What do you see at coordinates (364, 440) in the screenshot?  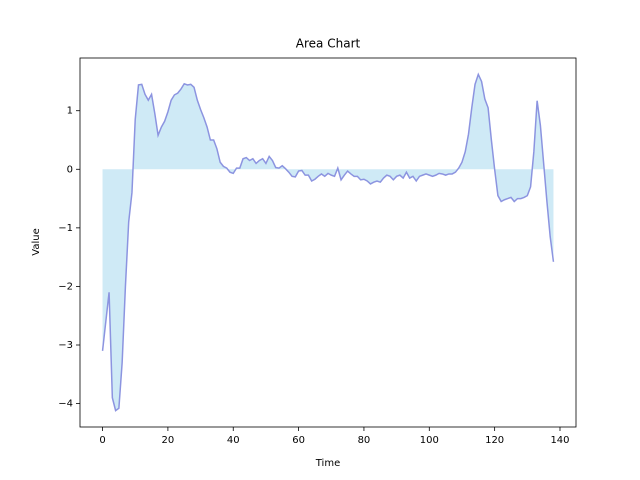 I see `x-tick-label: 80` at bounding box center [364, 440].